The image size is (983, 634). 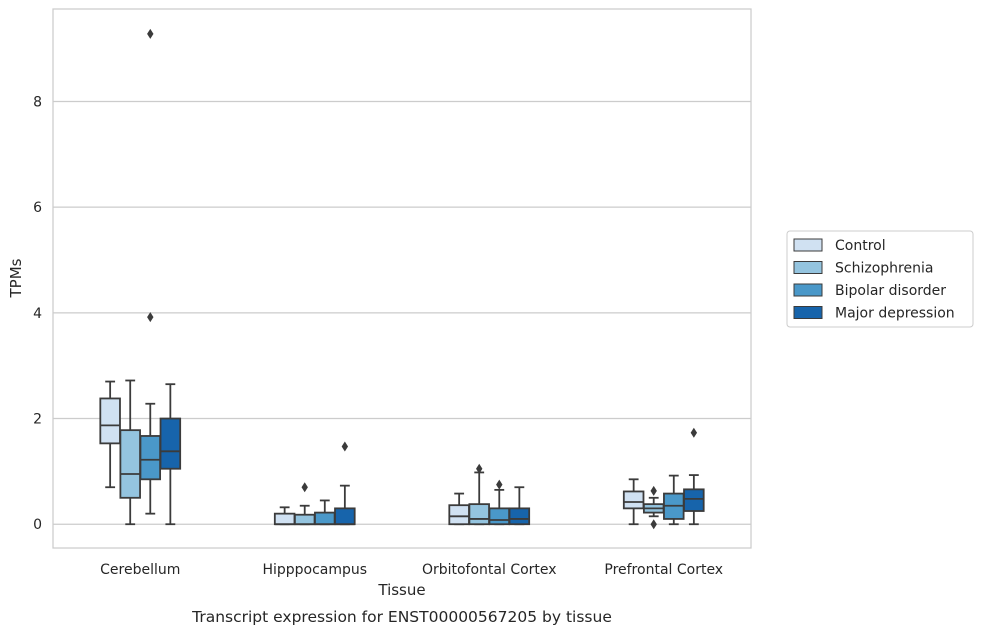 I want to click on y-axis-ticks: 0 2 4 6 8, so click(x=37, y=313).